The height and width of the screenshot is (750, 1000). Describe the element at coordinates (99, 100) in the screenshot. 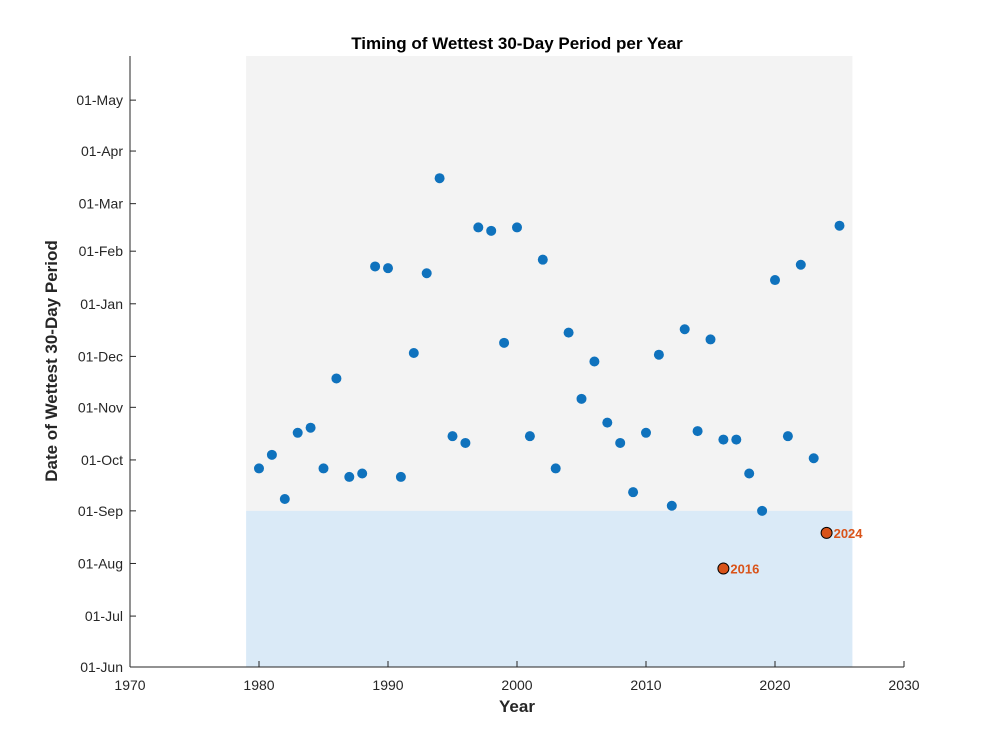

I see `y-tick-label: 01-May` at that location.